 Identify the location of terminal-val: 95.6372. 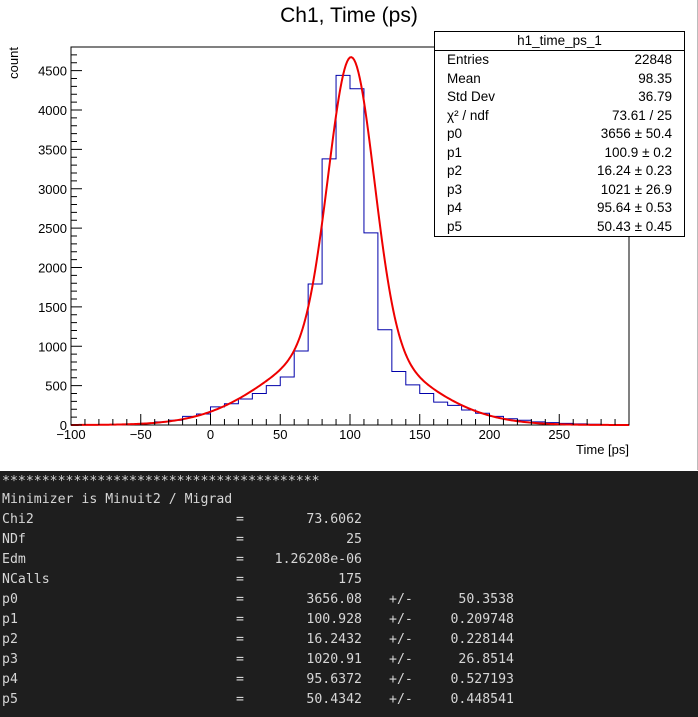
(334, 679).